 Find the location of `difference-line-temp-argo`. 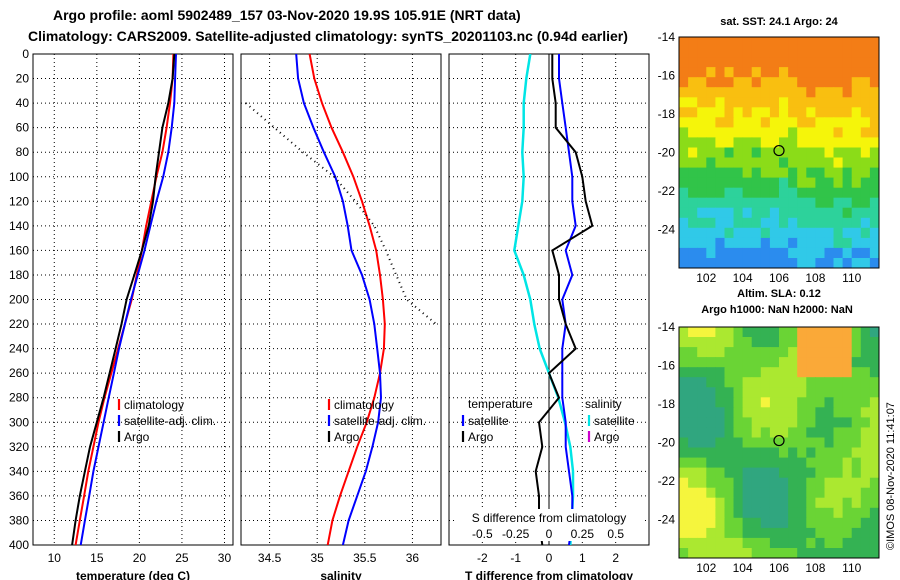

difference-line-temp-argo is located at coordinates (564, 299).